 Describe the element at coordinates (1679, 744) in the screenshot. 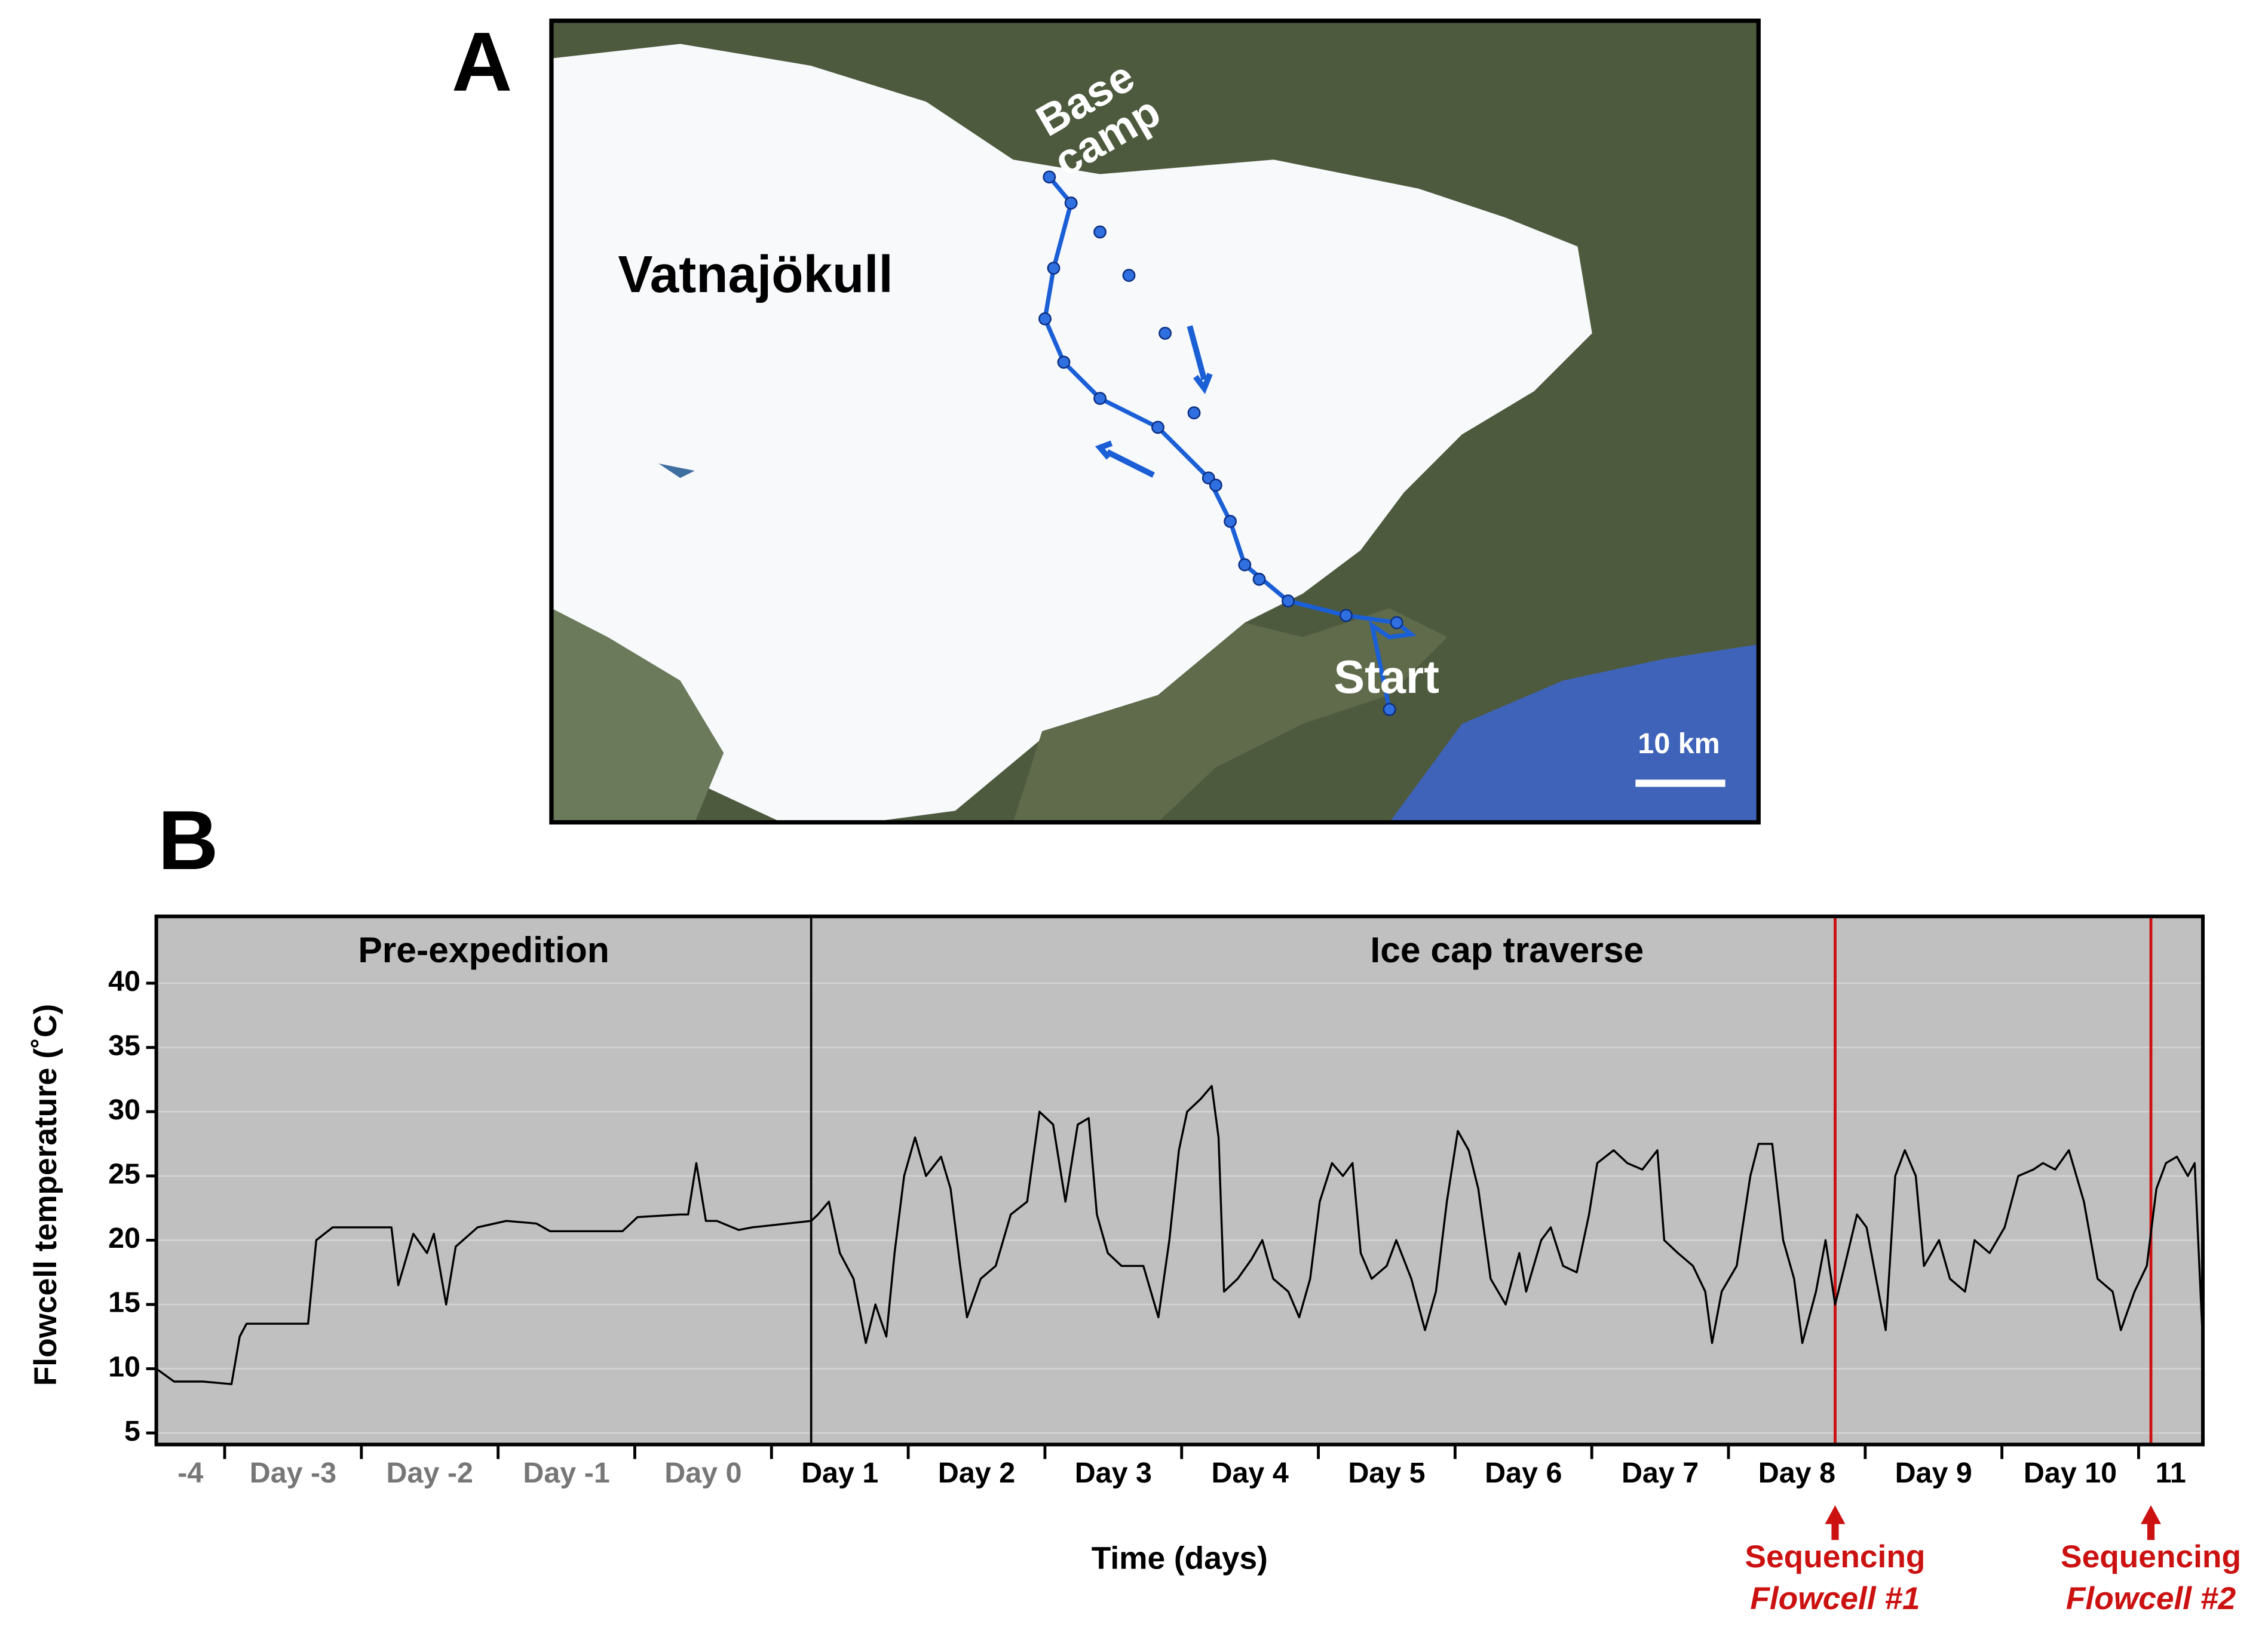

I see `map-scale-label: 10 km` at that location.